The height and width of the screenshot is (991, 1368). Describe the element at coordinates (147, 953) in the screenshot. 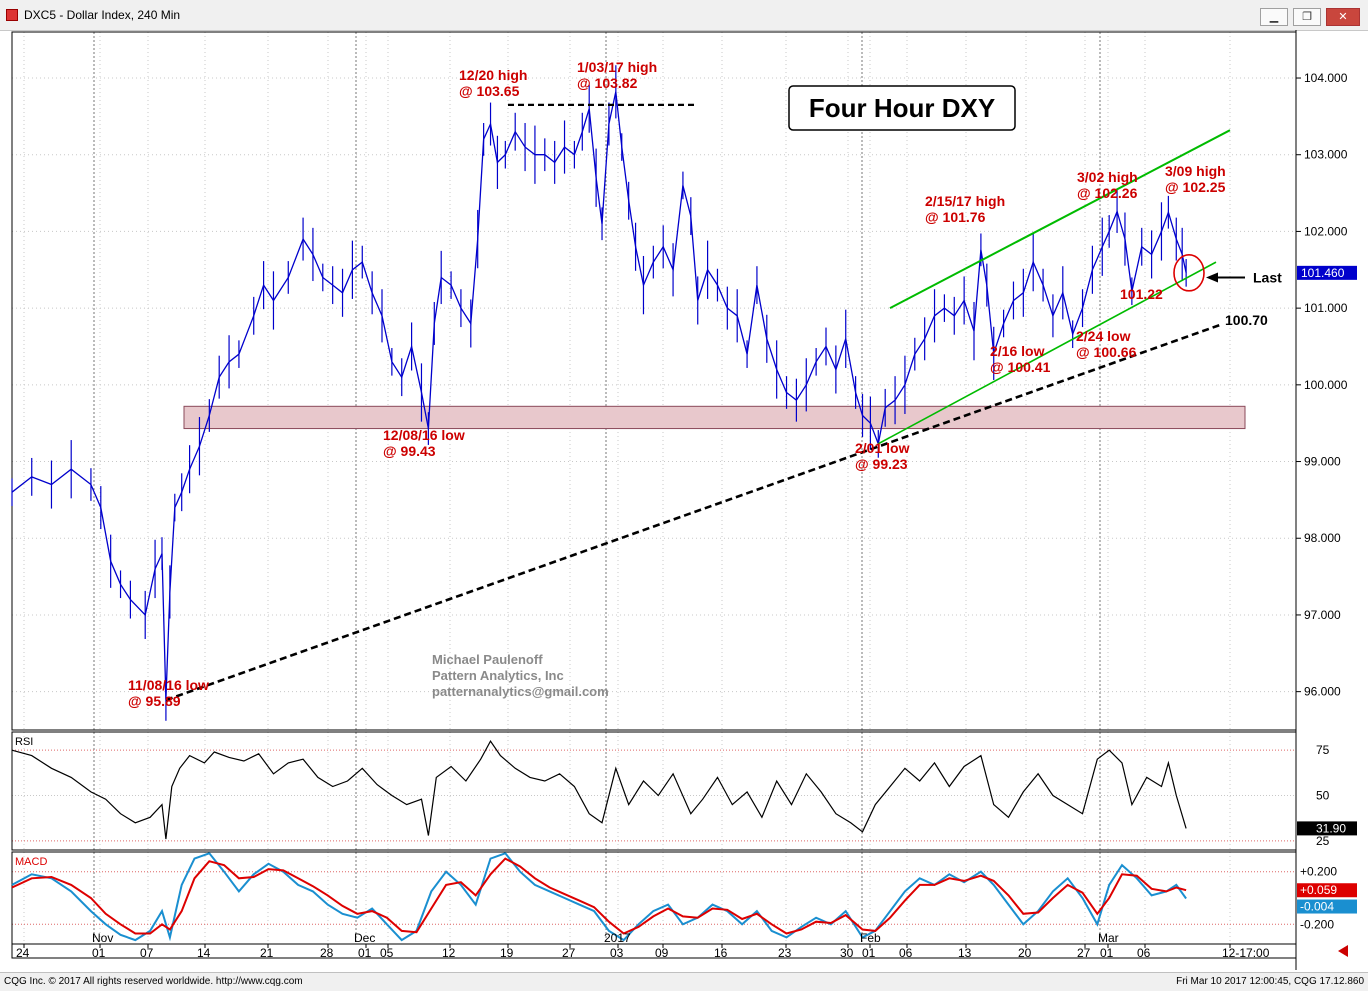

I see `time-tick-label: 07` at that location.